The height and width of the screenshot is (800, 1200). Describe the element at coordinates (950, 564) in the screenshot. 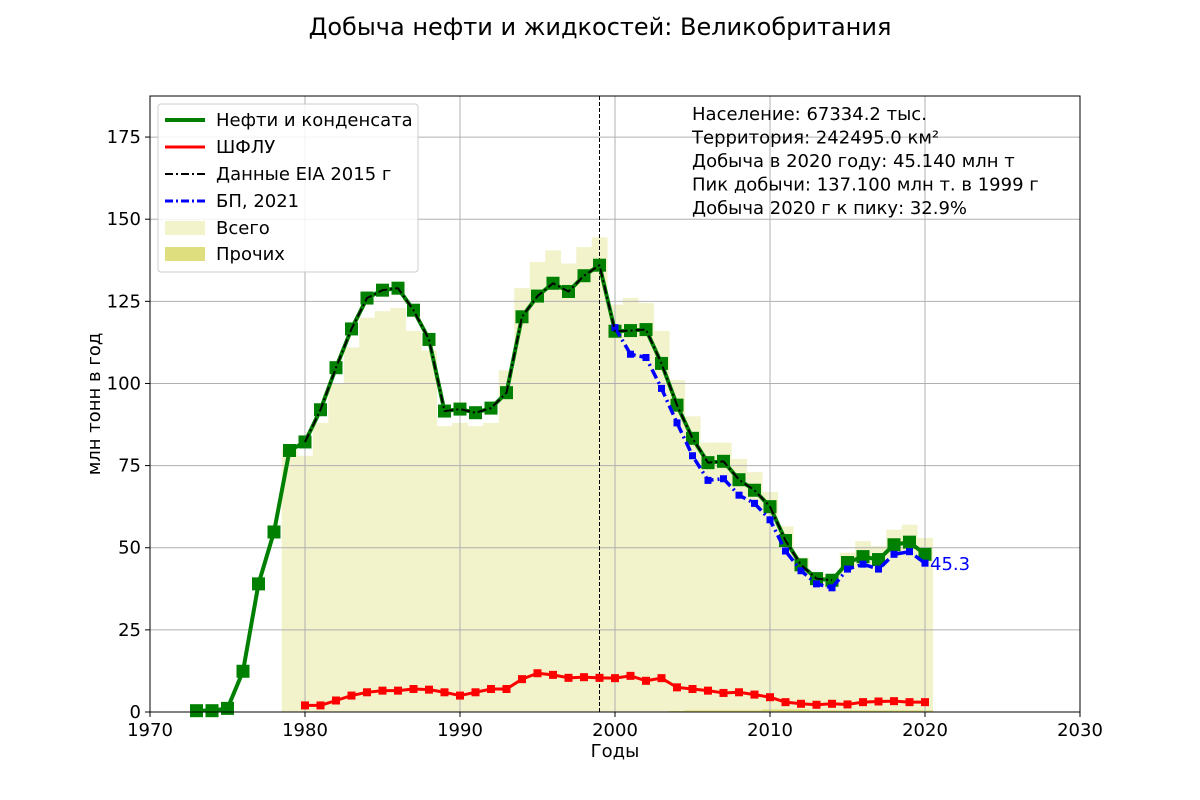

I see `end-value-label: 45.3` at that location.